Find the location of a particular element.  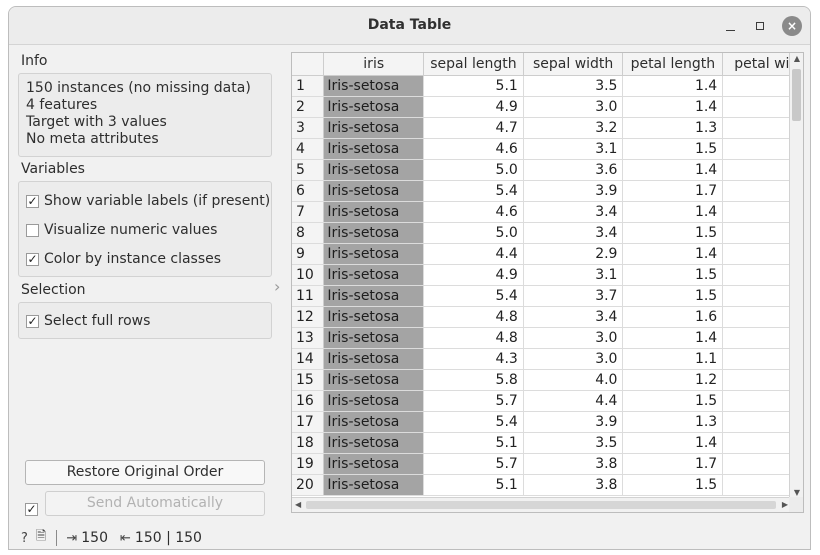

sepal-length-cell: 4.9 is located at coordinates (473, 107).